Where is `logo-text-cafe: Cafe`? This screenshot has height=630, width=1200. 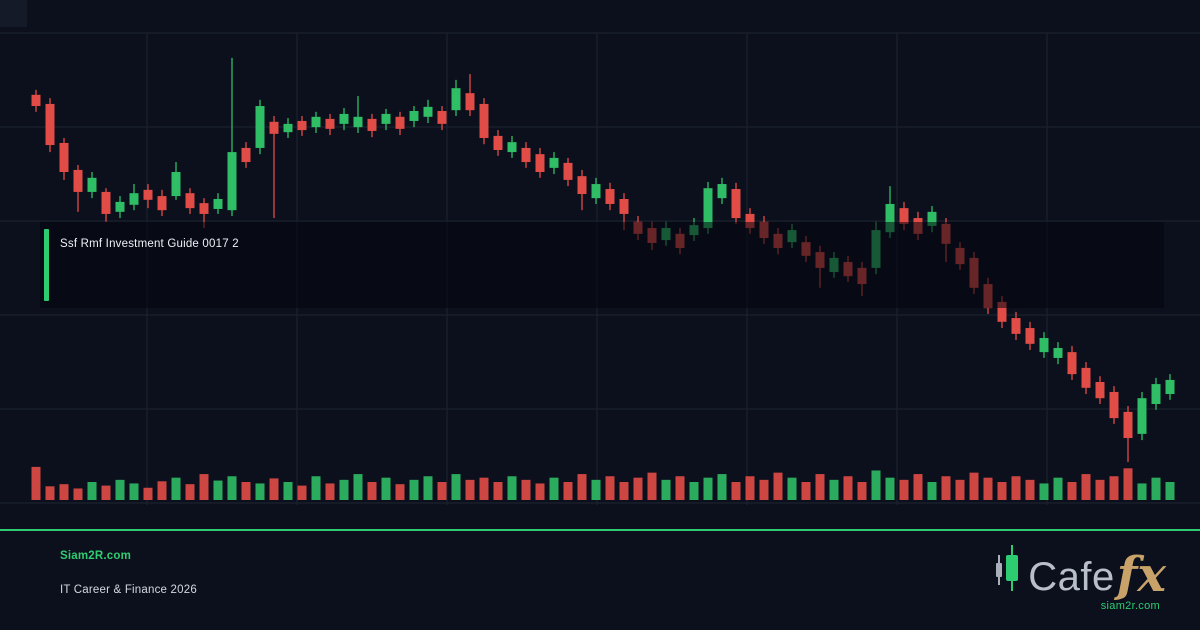 logo-text-cafe: Cafe is located at coordinates (1071, 577).